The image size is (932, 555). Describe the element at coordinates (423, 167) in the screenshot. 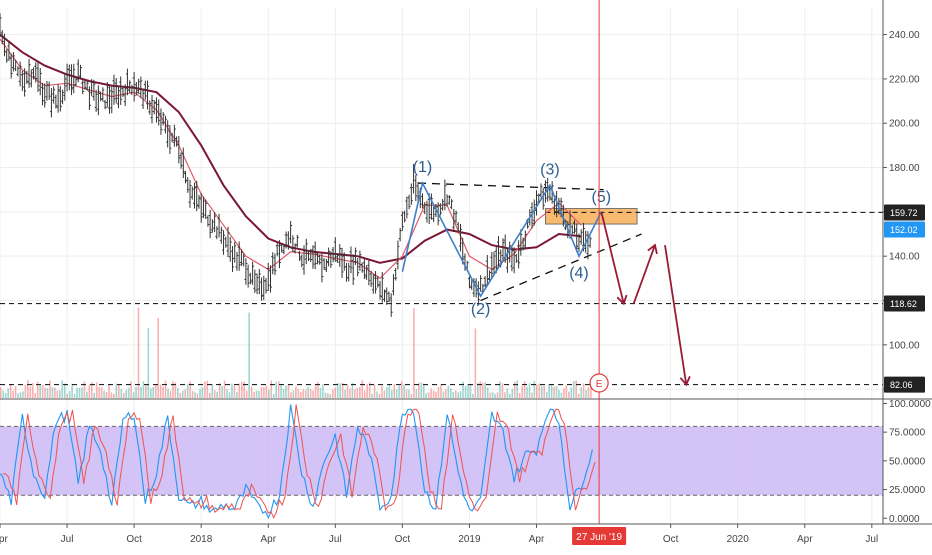

I see `wave-label-1: (1)` at that location.